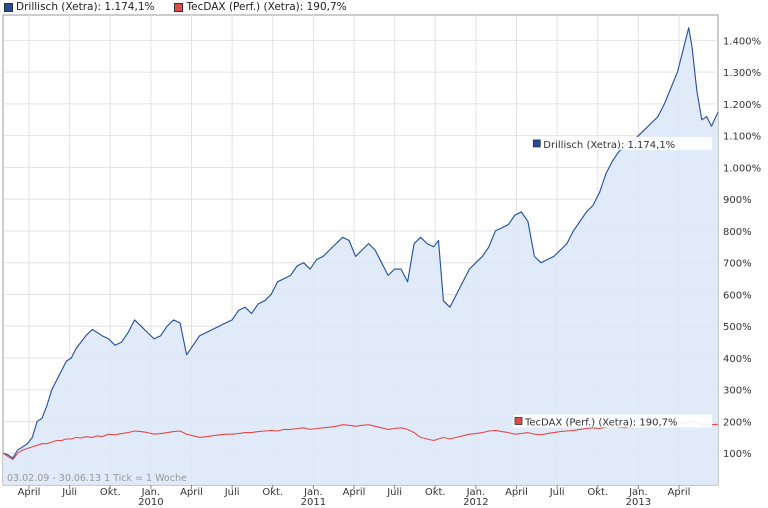 This screenshot has width=768, height=508. What do you see at coordinates (737, 200) in the screenshot?
I see `y-tick-label: 900%` at bounding box center [737, 200].